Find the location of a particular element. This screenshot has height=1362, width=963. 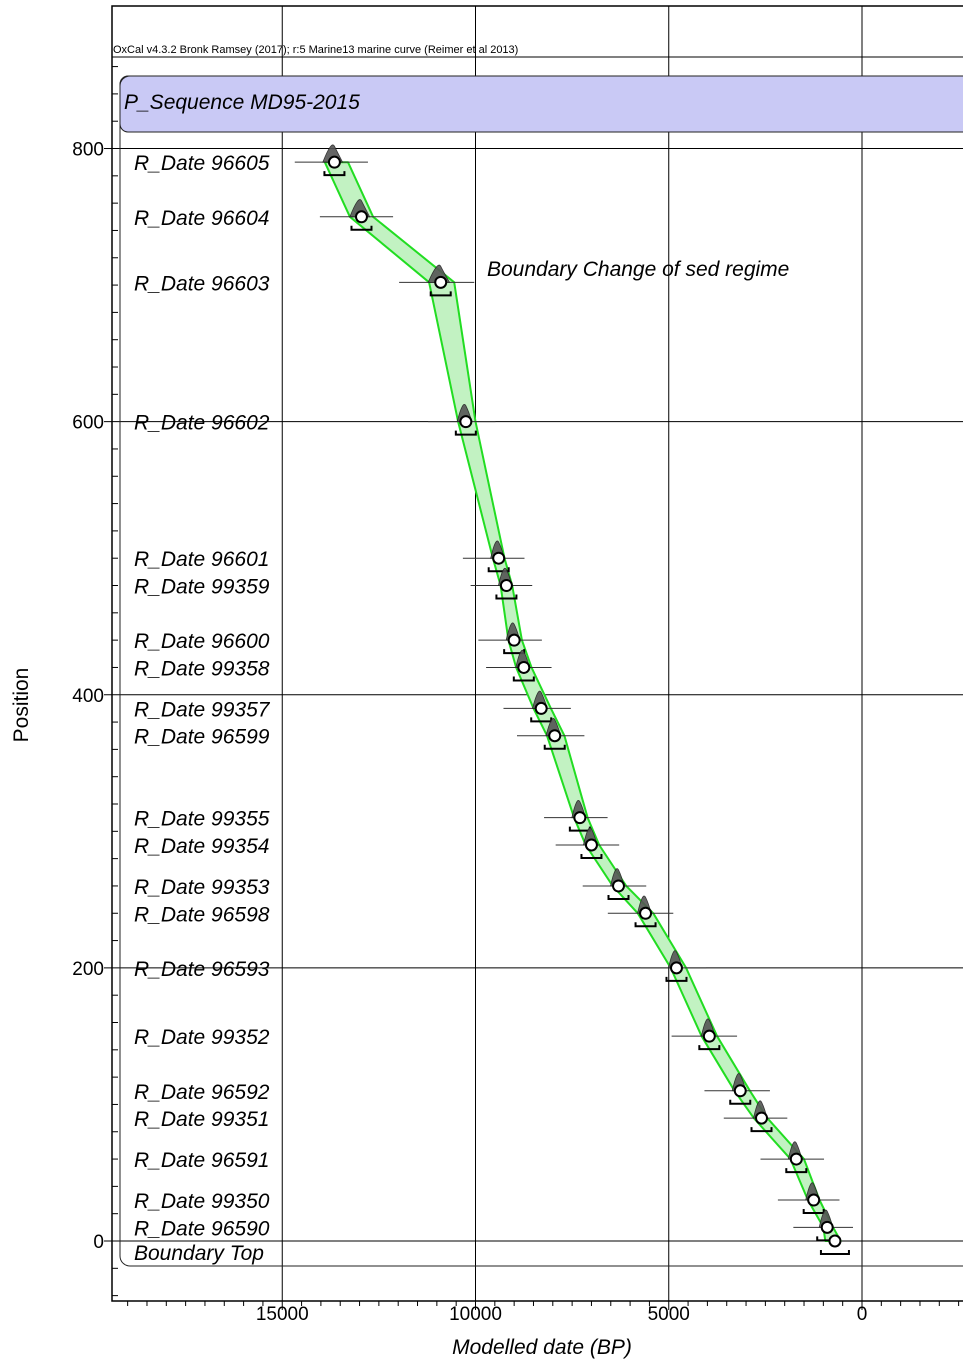

date-label: R_Date 96602 is located at coordinates (202, 423).